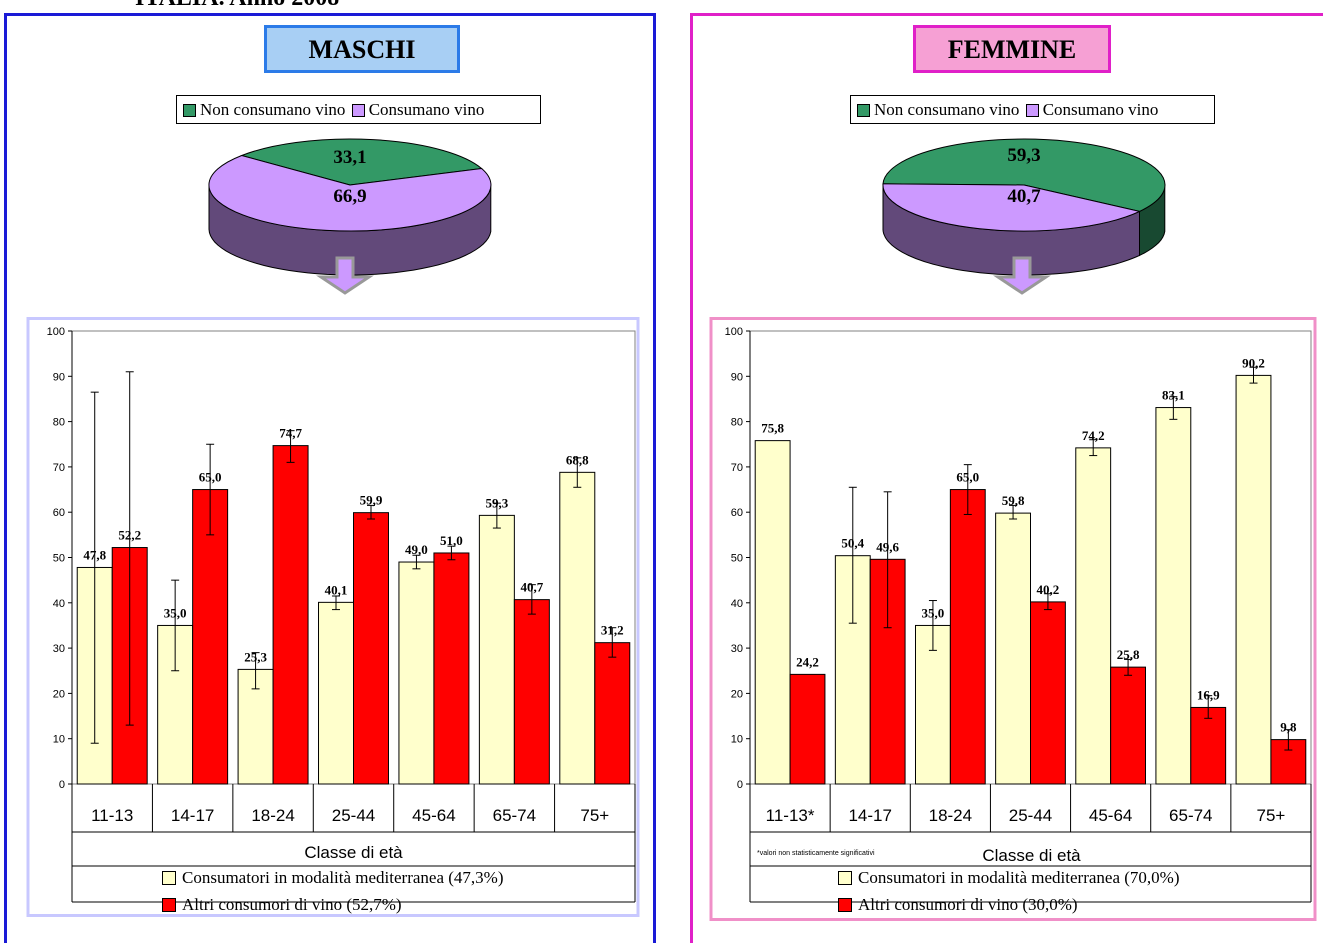  What do you see at coordinates (56, 332) in the screenshot?
I see `males-y-tick-label: 100` at bounding box center [56, 332].